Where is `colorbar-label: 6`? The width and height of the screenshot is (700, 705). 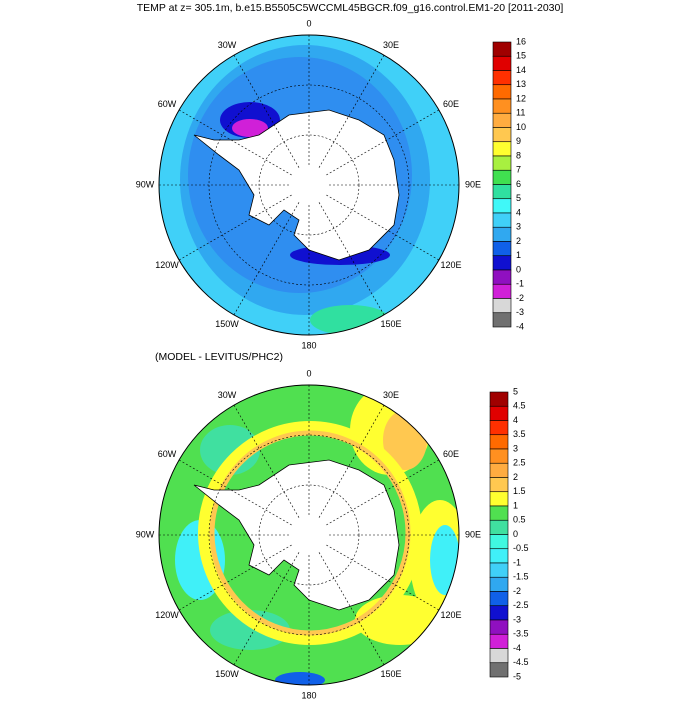
colorbar-label: 6 is located at coordinates (518, 184).